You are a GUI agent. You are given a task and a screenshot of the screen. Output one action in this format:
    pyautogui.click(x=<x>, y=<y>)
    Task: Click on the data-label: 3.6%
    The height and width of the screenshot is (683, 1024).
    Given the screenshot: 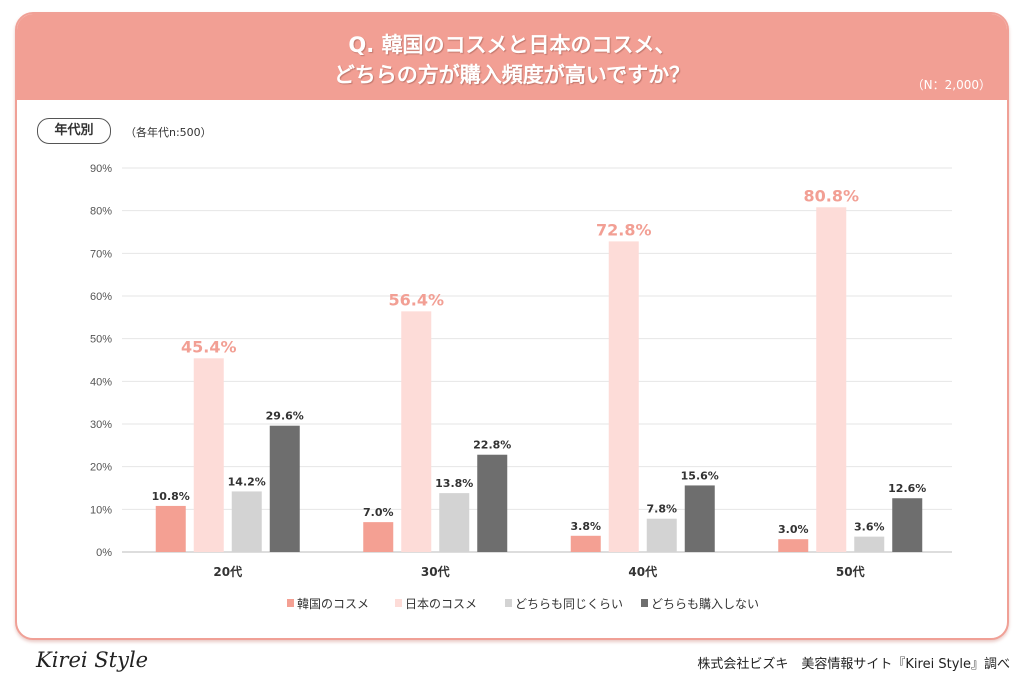 What is the action you would take?
    pyautogui.click(x=869, y=527)
    